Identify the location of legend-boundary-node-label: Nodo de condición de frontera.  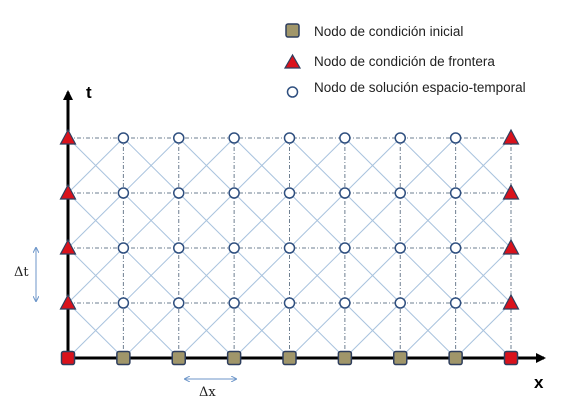
(404, 61).